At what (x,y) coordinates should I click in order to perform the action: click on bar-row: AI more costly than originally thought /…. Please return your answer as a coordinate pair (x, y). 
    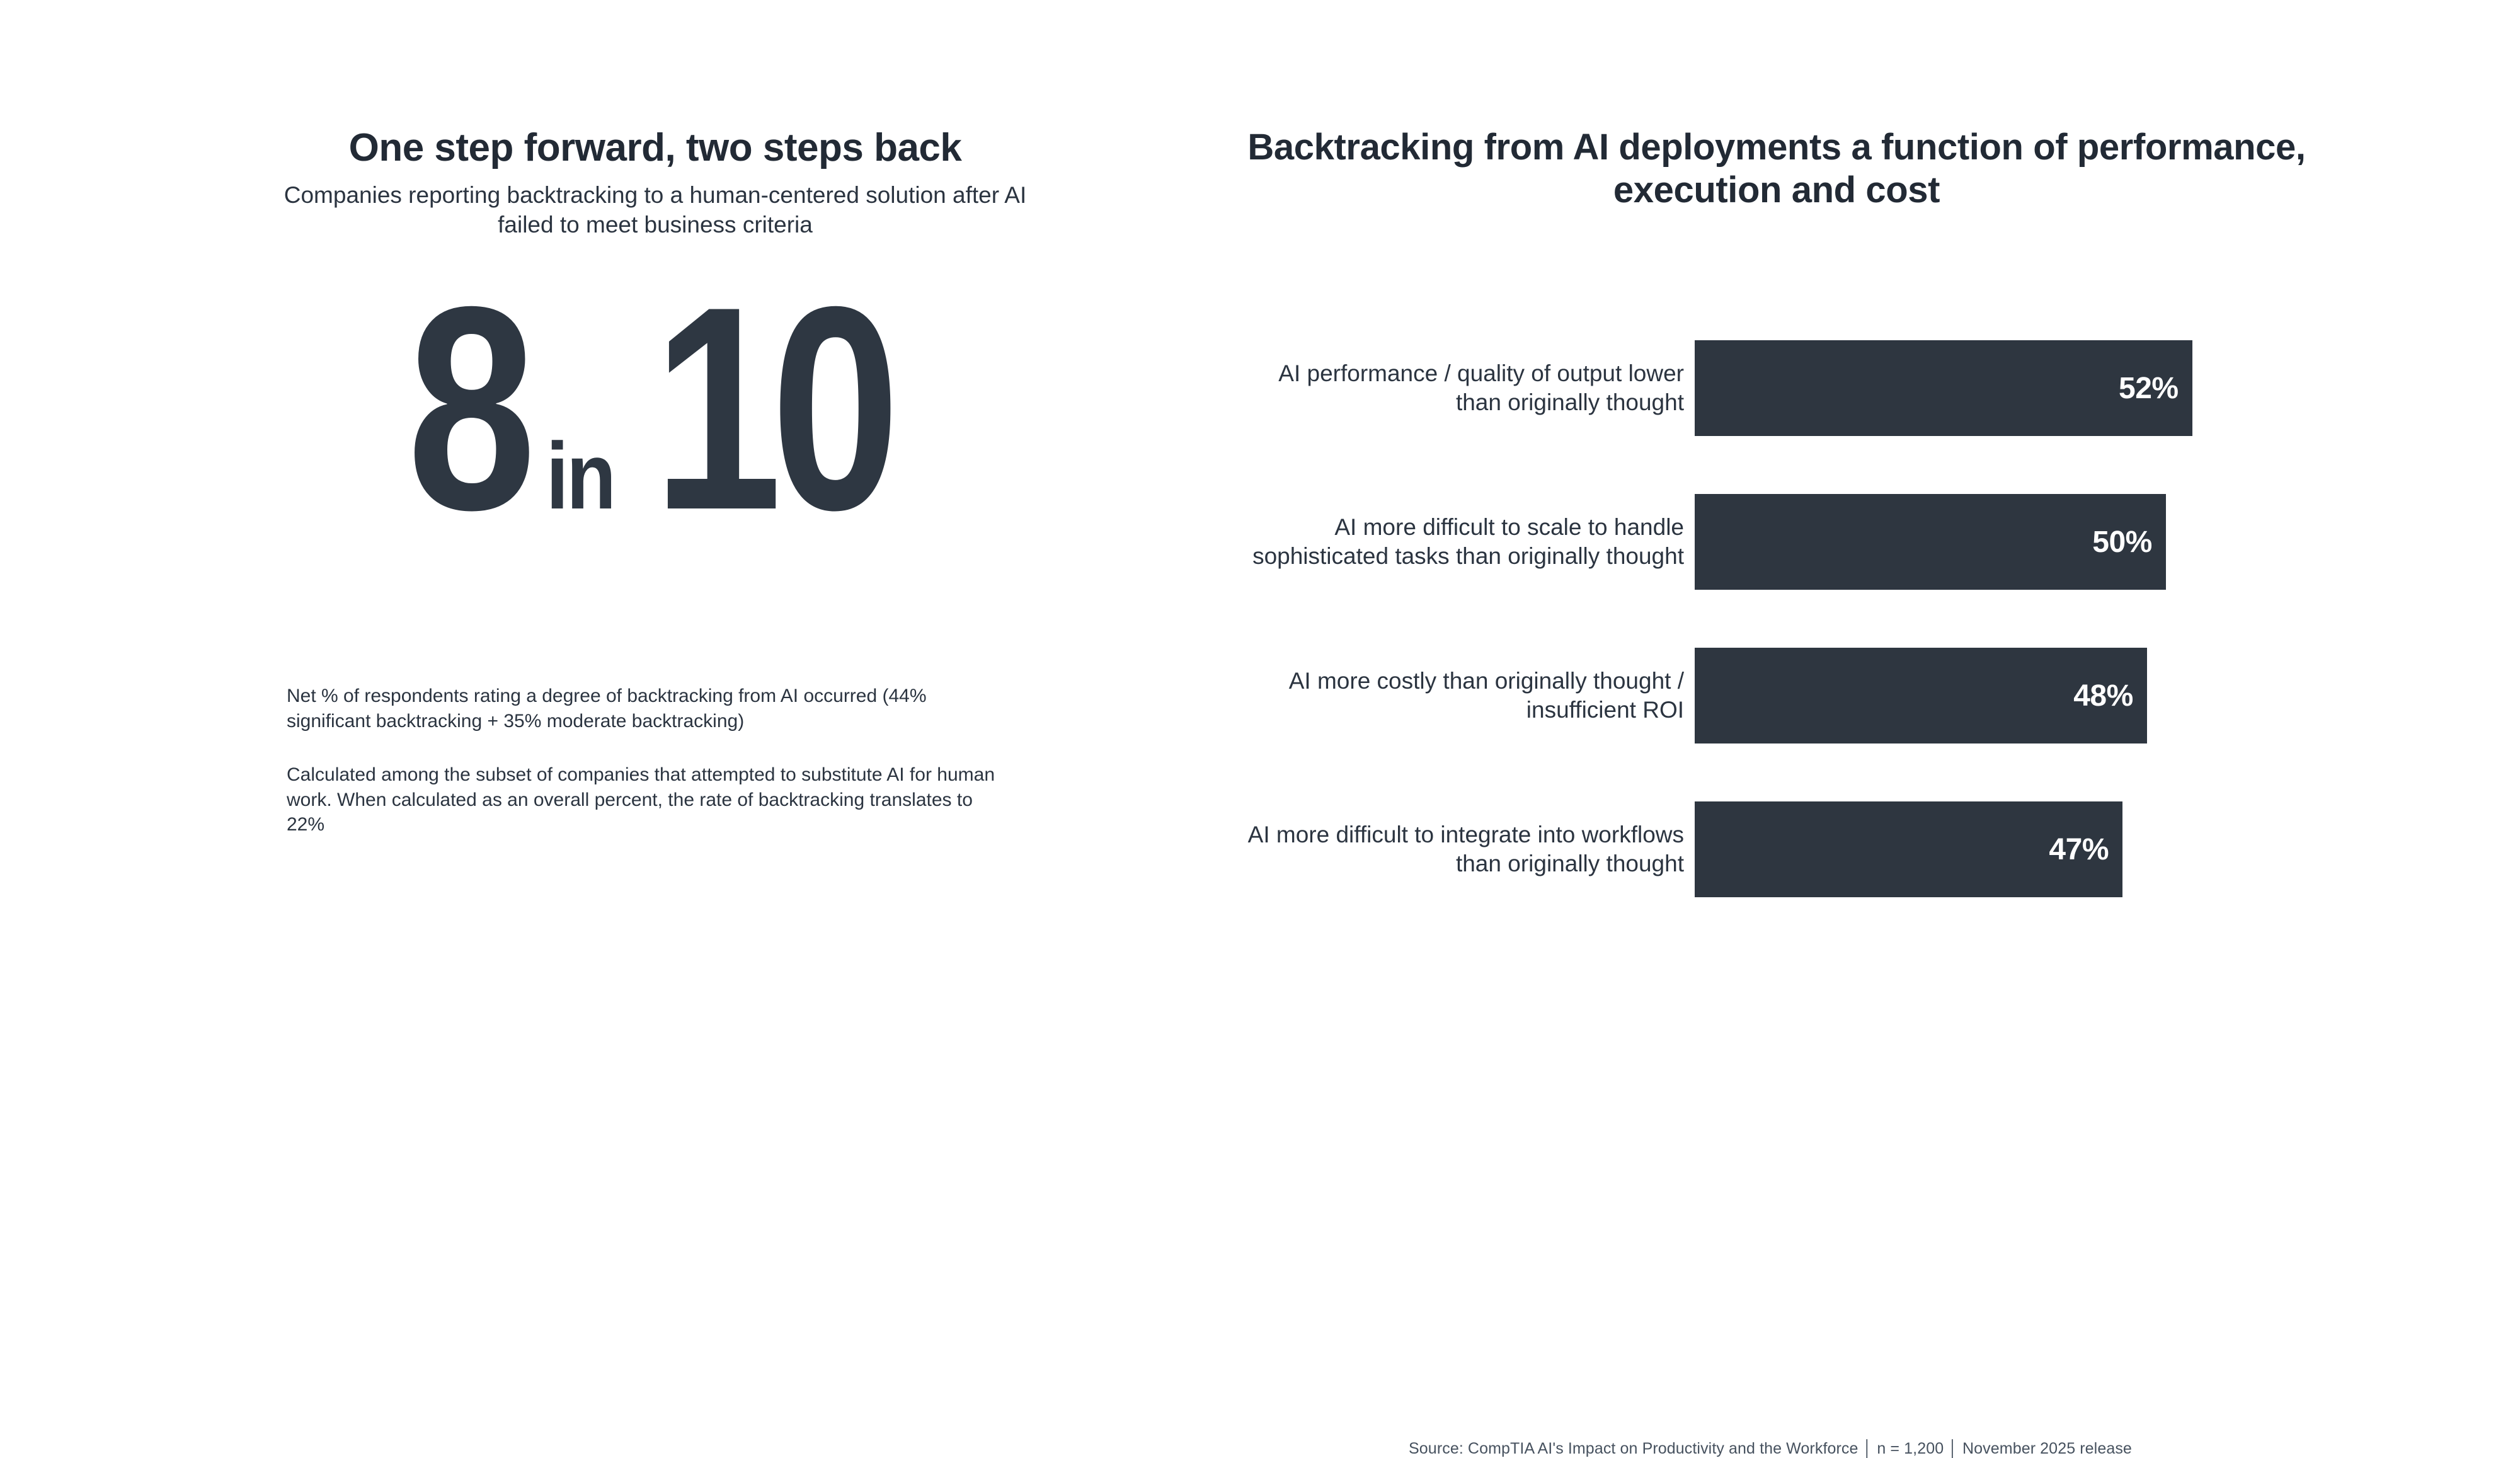
    Looking at the image, I should click on (1770, 695).